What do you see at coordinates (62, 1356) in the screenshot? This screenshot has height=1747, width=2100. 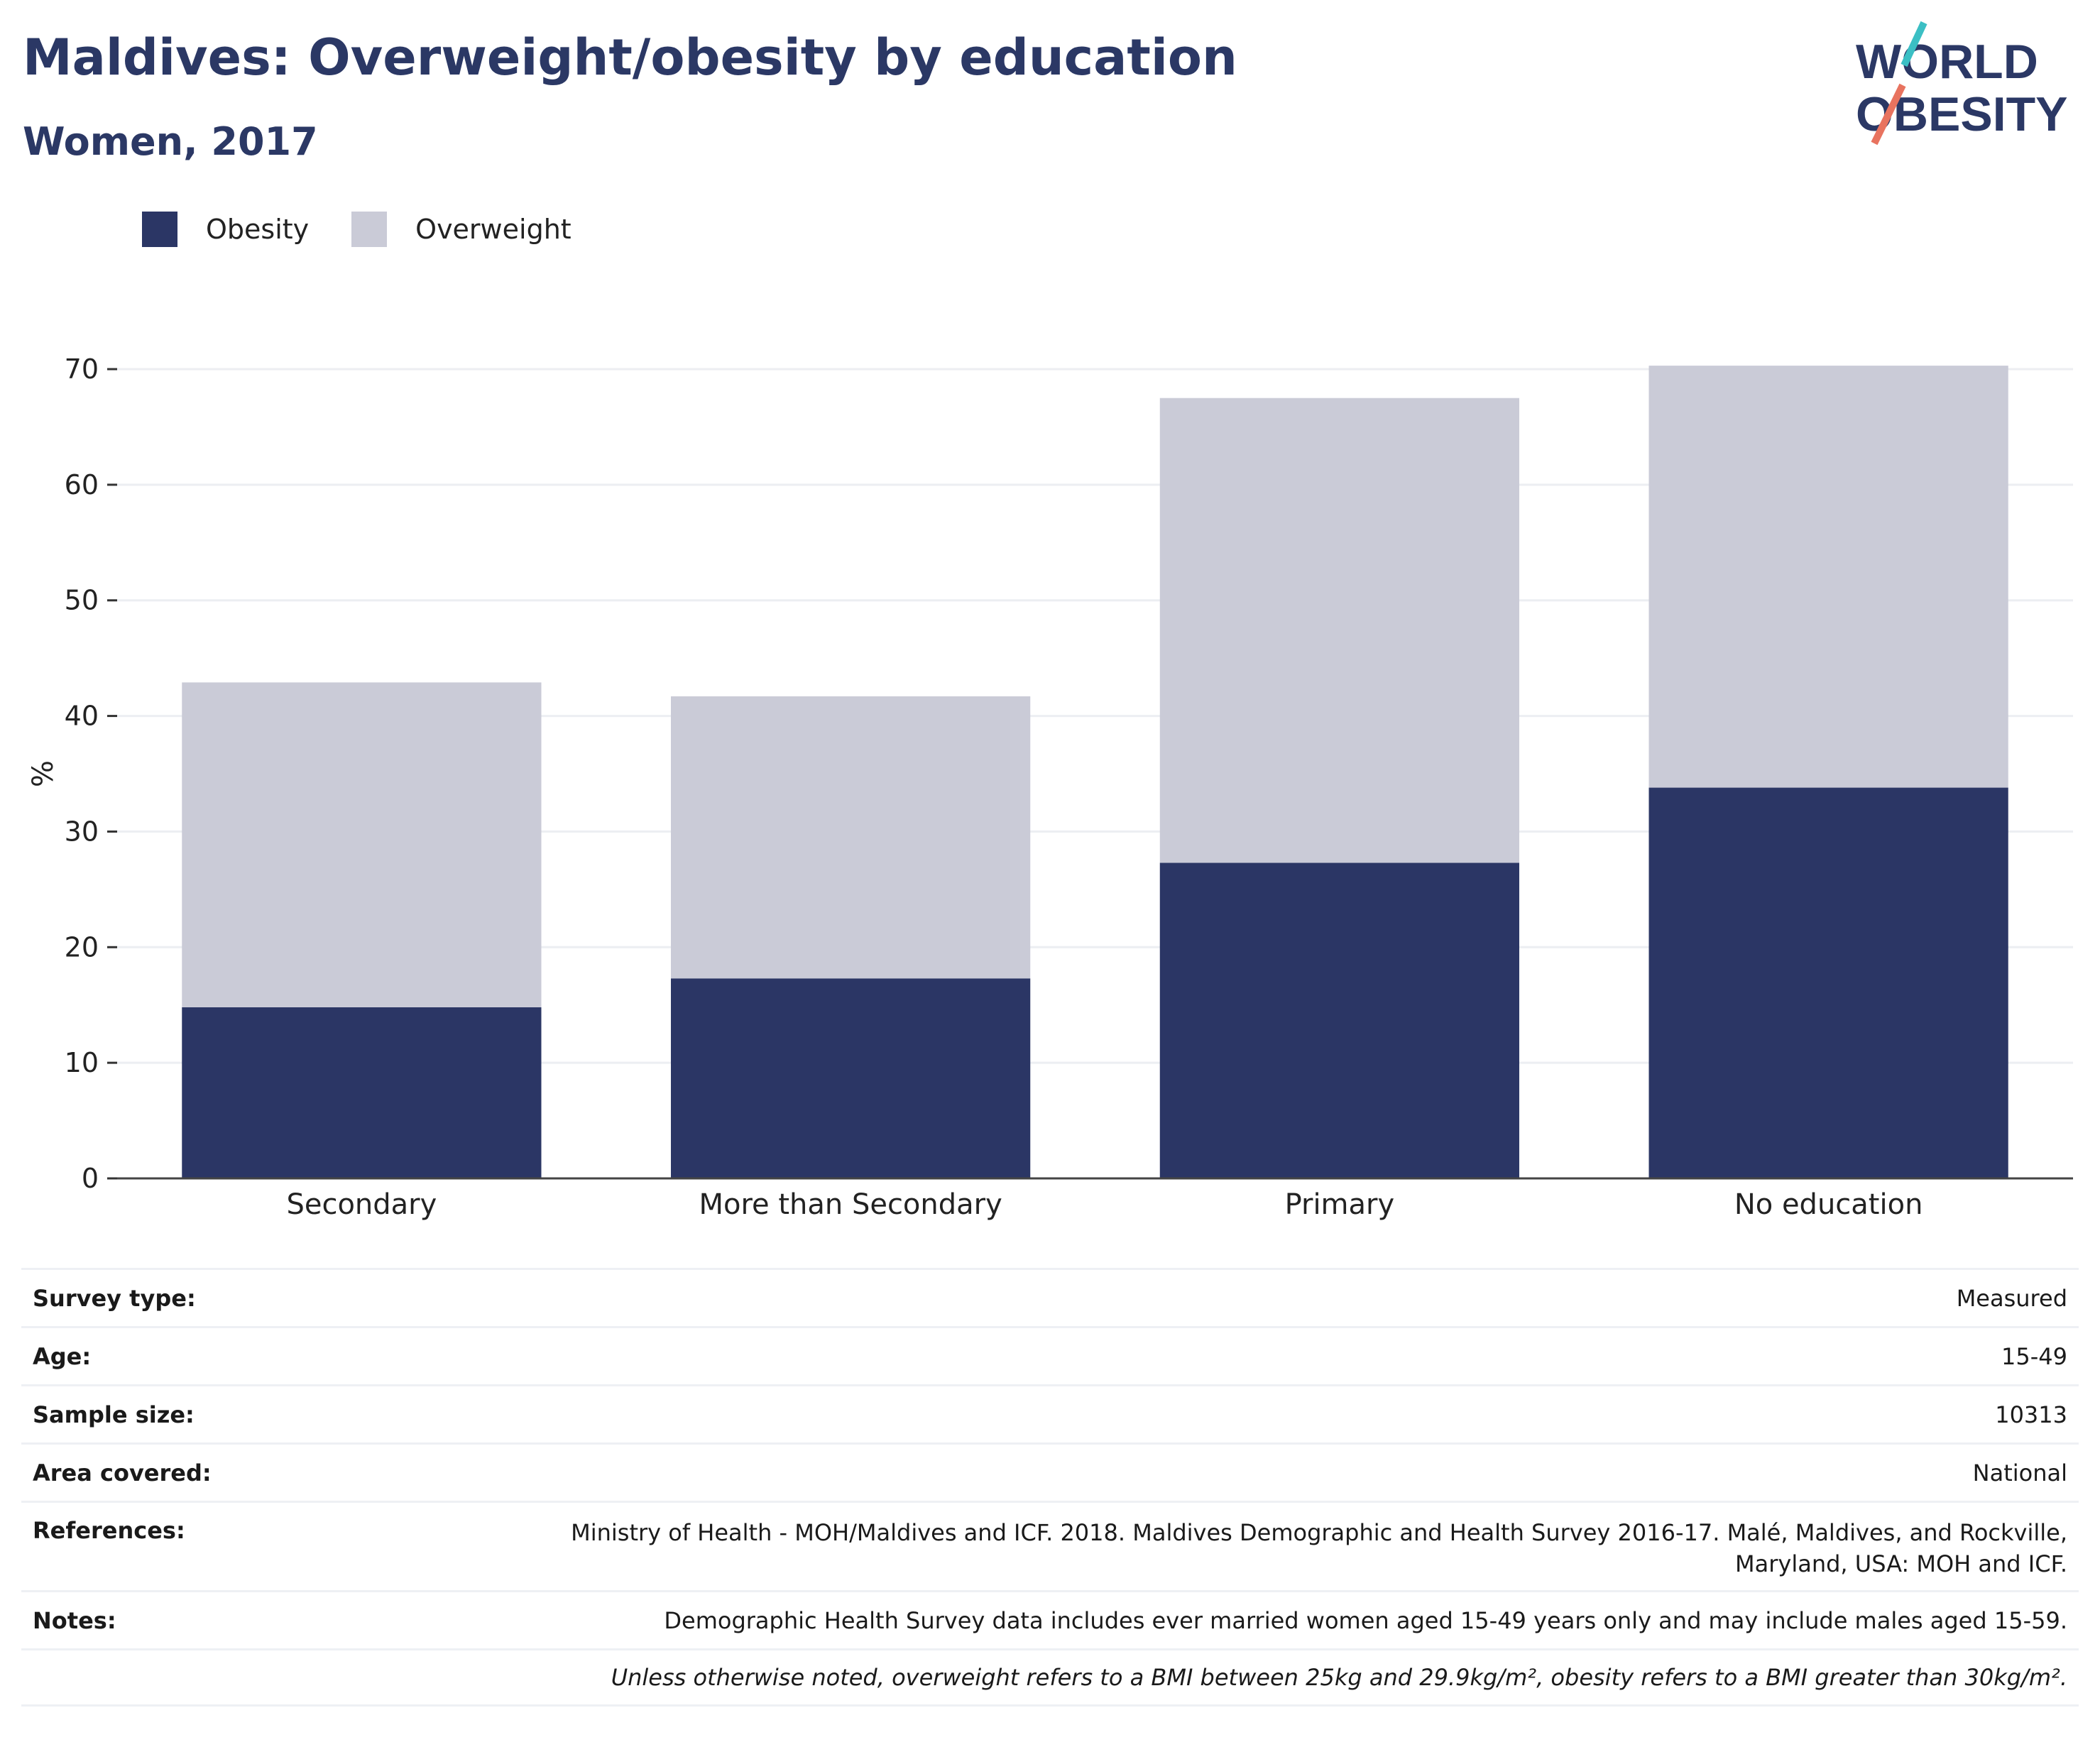 I see `info-key: Age:` at bounding box center [62, 1356].